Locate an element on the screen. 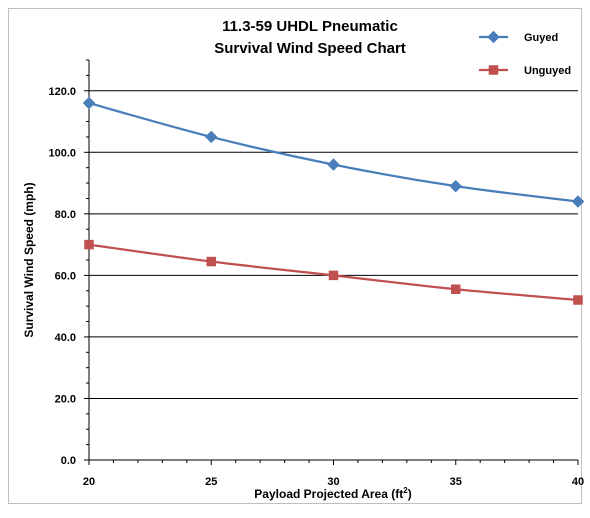 Image resolution: width=590 pixels, height=518 pixels. unguyed-legend-marker is located at coordinates (493, 70).